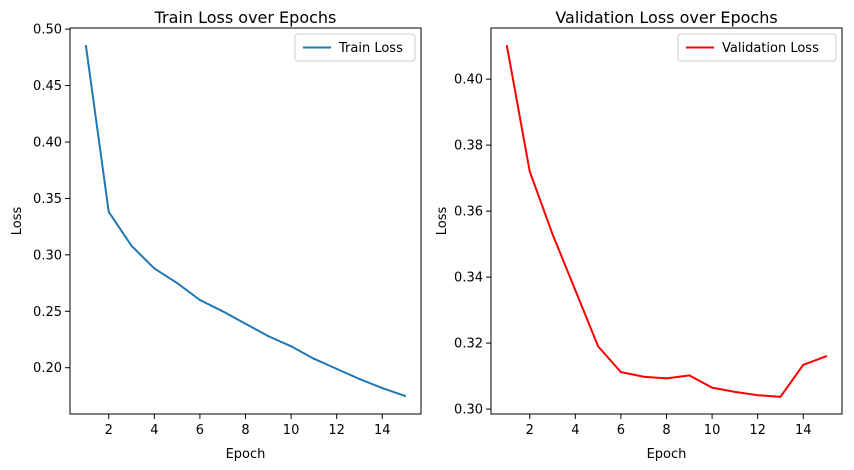 The image size is (854, 470). Describe the element at coordinates (246, 454) in the screenshot. I see `train-x-axis-label: Epoch` at that location.